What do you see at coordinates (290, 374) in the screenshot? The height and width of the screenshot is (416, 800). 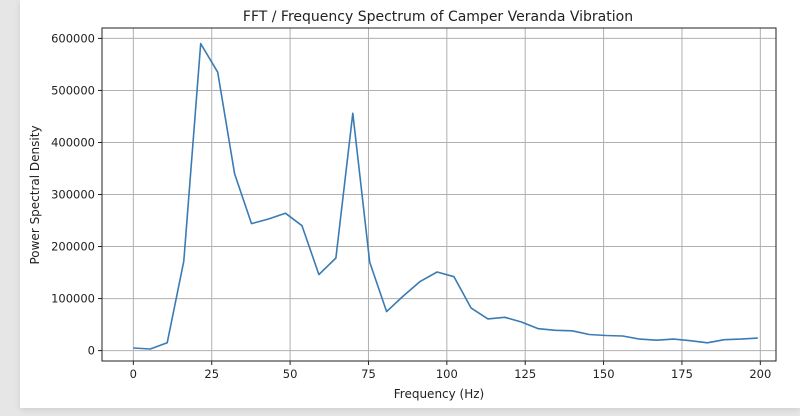 I see `x-tick-label: 50` at bounding box center [290, 374].